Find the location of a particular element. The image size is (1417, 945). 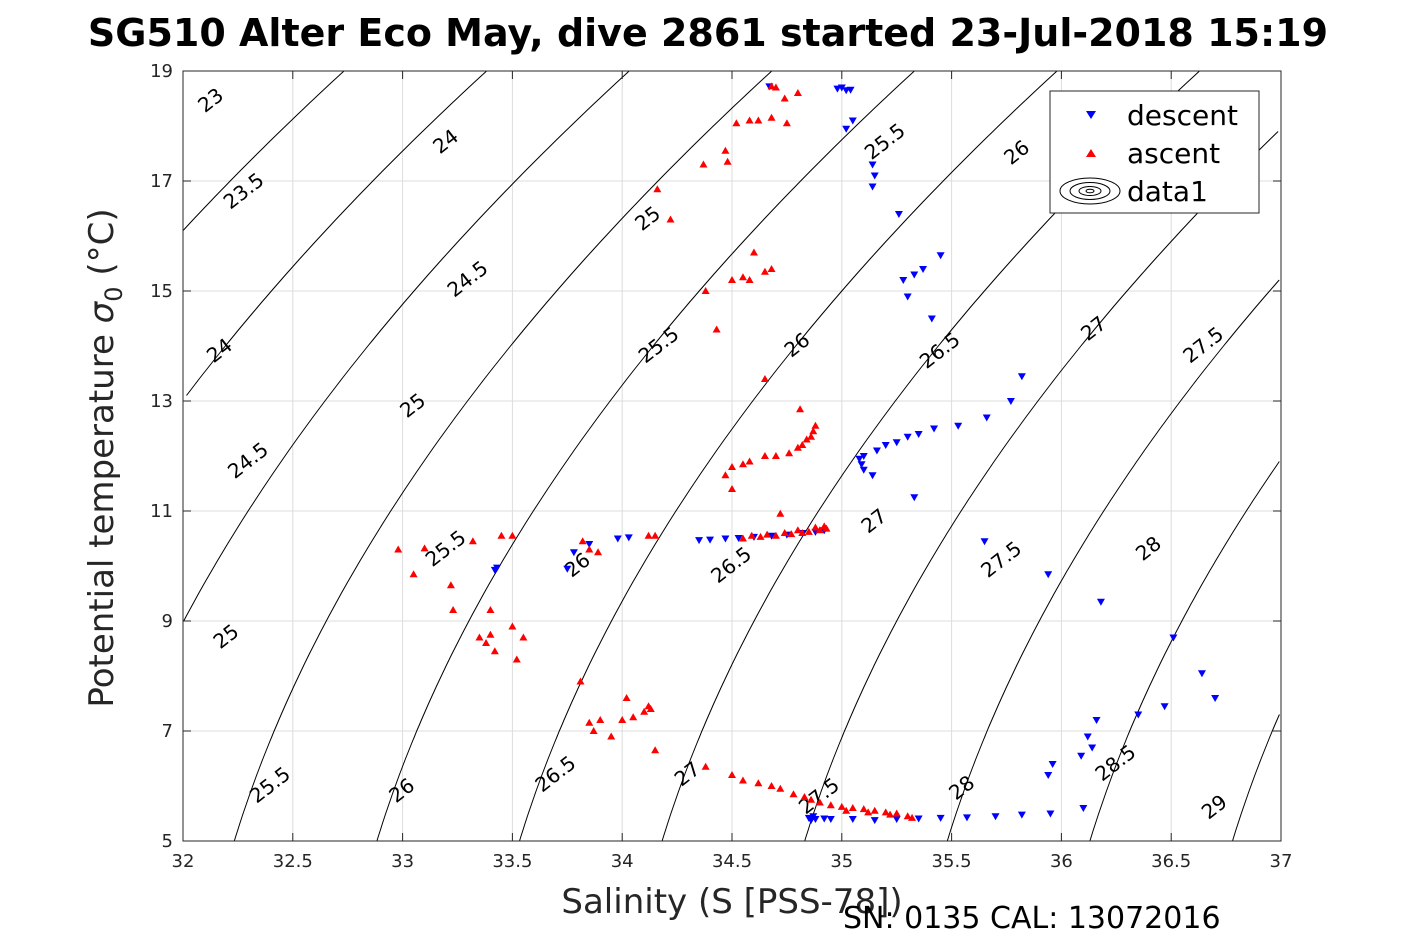

y-axis-label-subscript: 0 is located at coordinates (114, 293).